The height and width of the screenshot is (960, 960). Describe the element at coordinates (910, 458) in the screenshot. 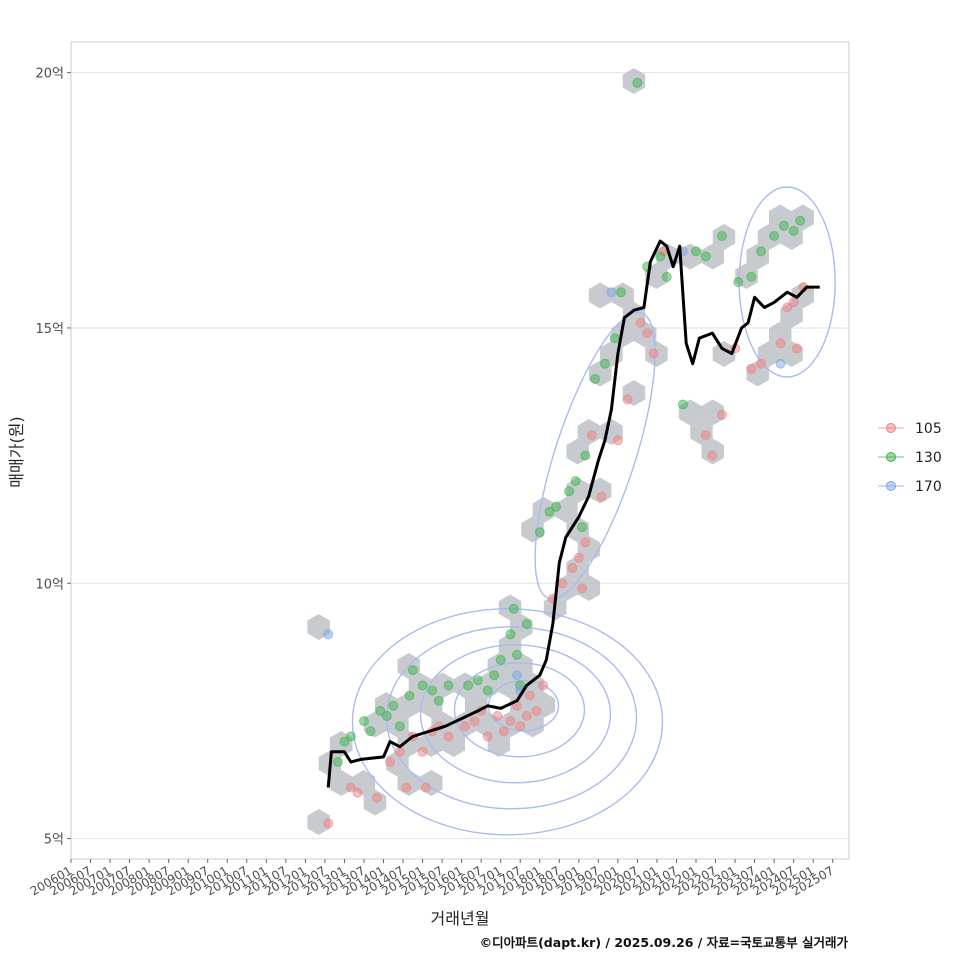

I see `legend: 105 130 170` at that location.